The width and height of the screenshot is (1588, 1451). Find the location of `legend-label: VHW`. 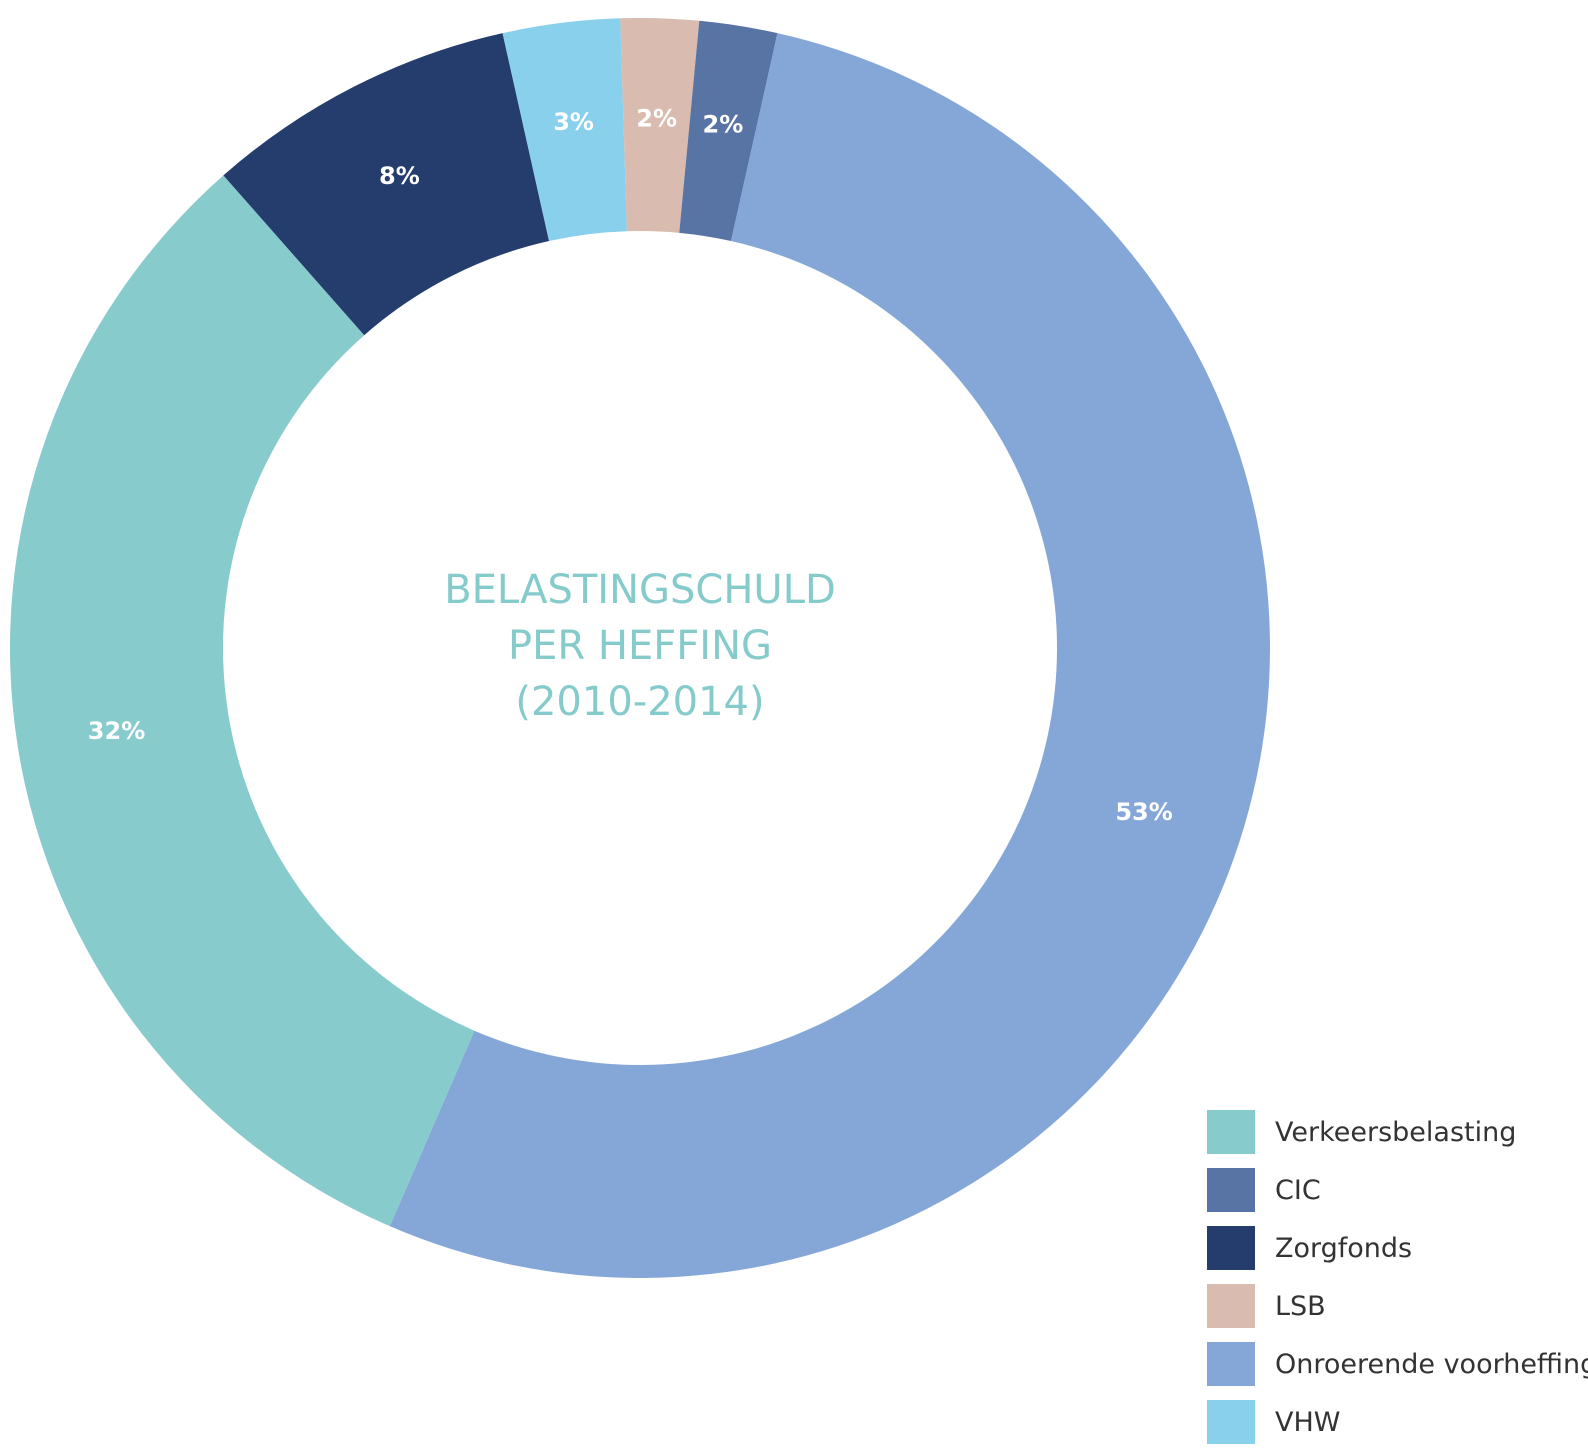

legend-label: VHW is located at coordinates (1308, 1422).